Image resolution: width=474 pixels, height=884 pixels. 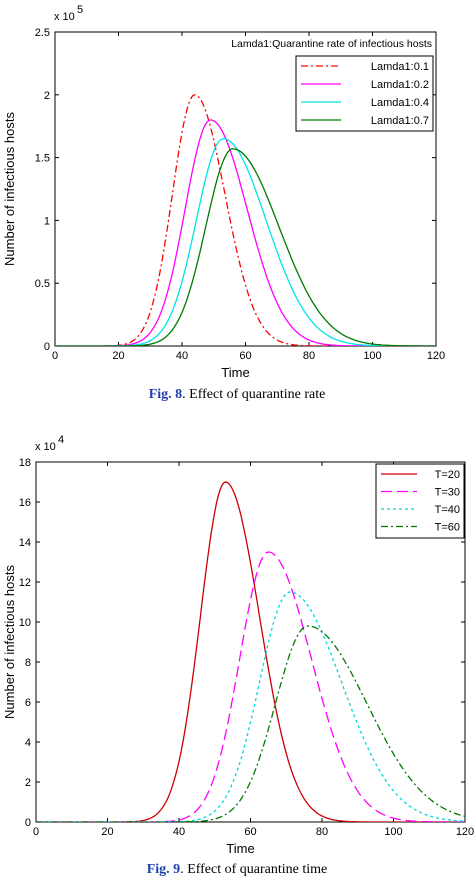 What do you see at coordinates (163, 869) in the screenshot?
I see `caption-fig9-label: Fig. 9` at bounding box center [163, 869].